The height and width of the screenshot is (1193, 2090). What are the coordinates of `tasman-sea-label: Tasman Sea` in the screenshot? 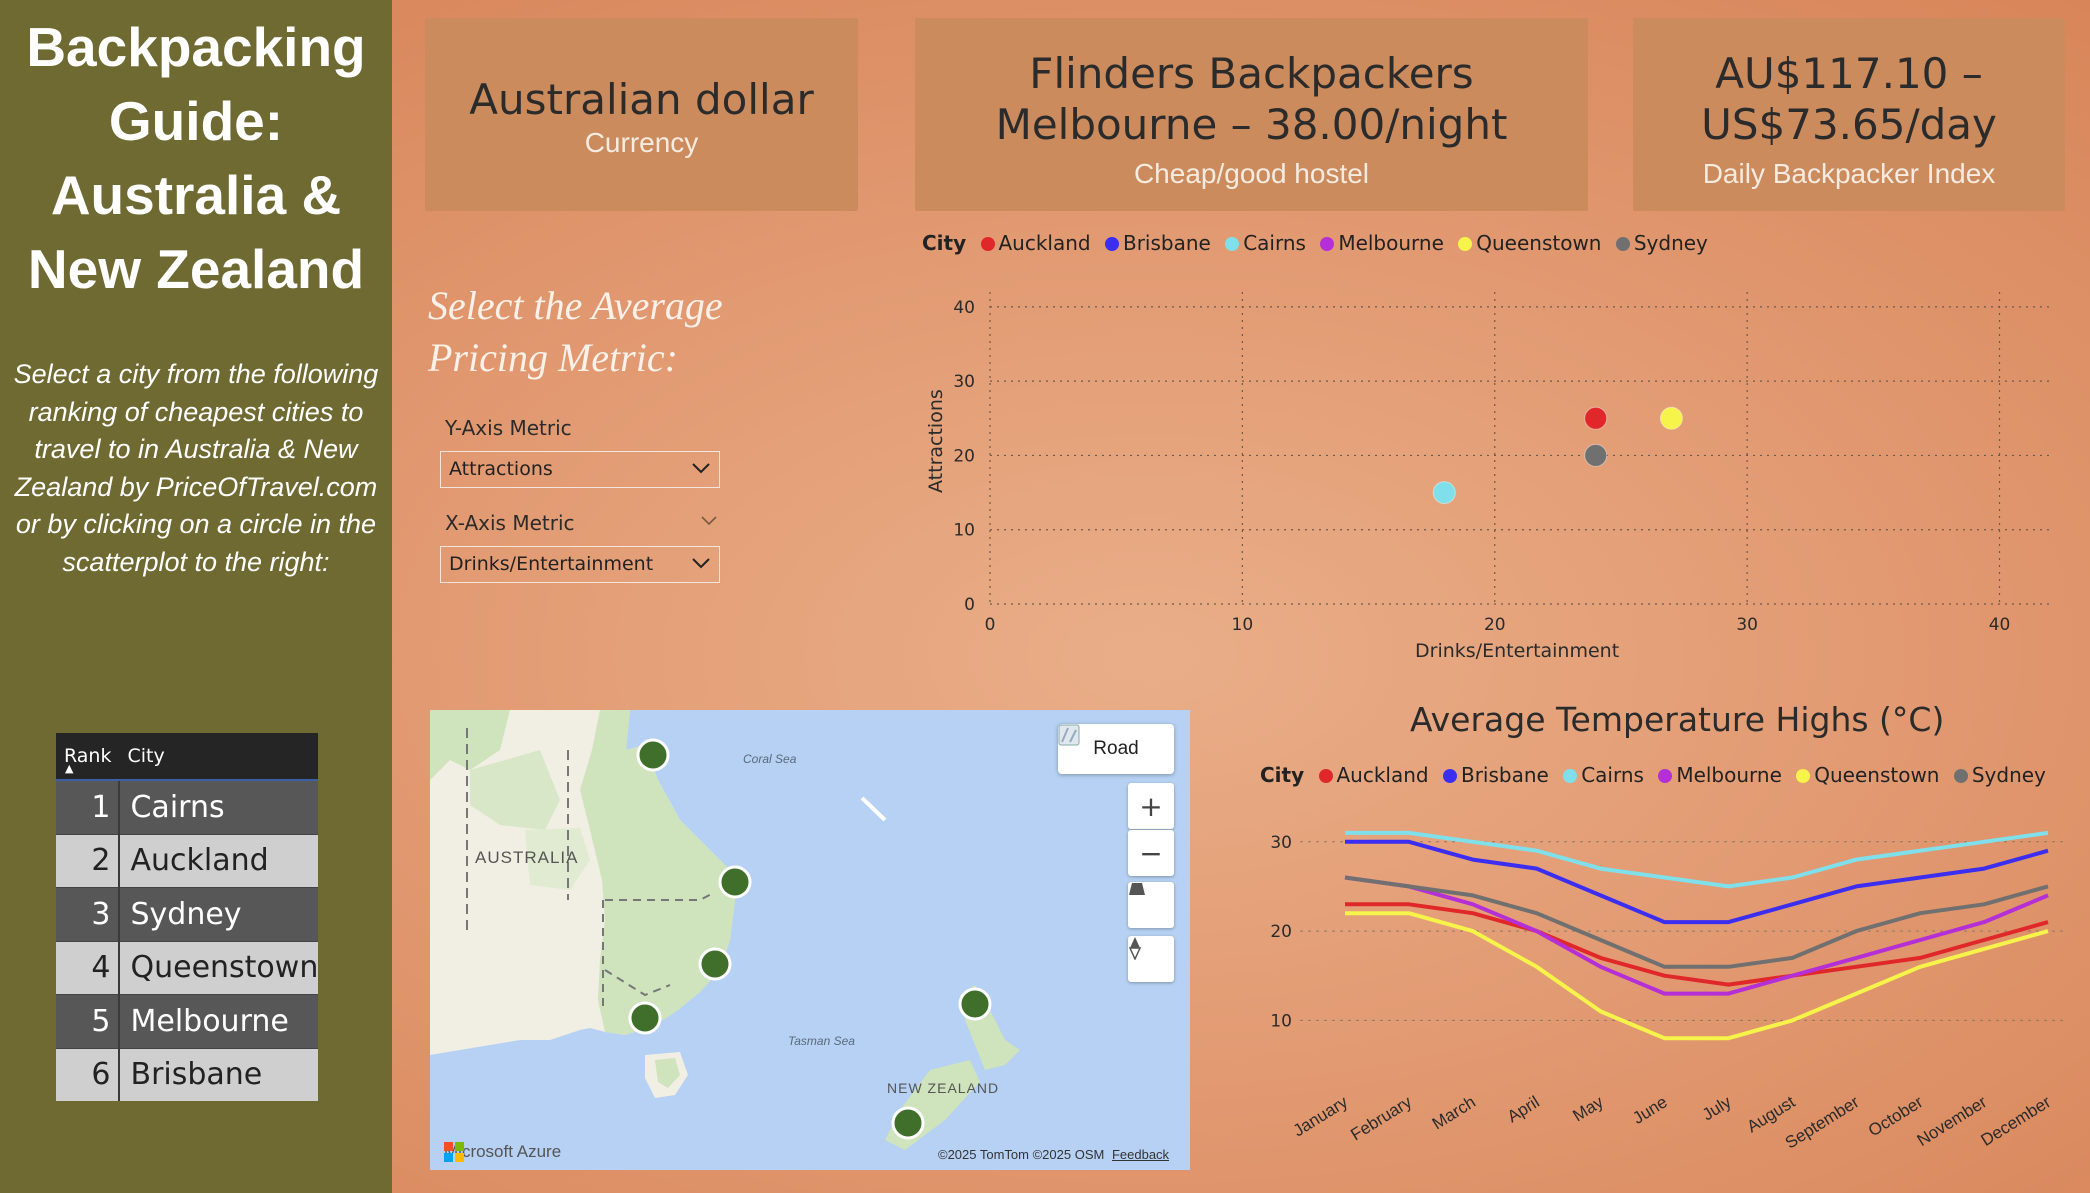 It's located at (821, 1041).